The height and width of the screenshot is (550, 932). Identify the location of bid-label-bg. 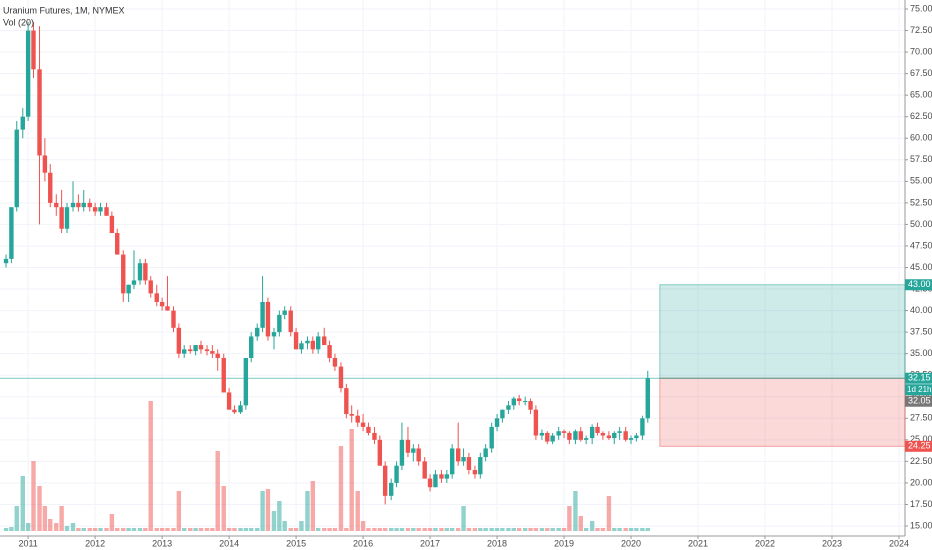
(918, 401).